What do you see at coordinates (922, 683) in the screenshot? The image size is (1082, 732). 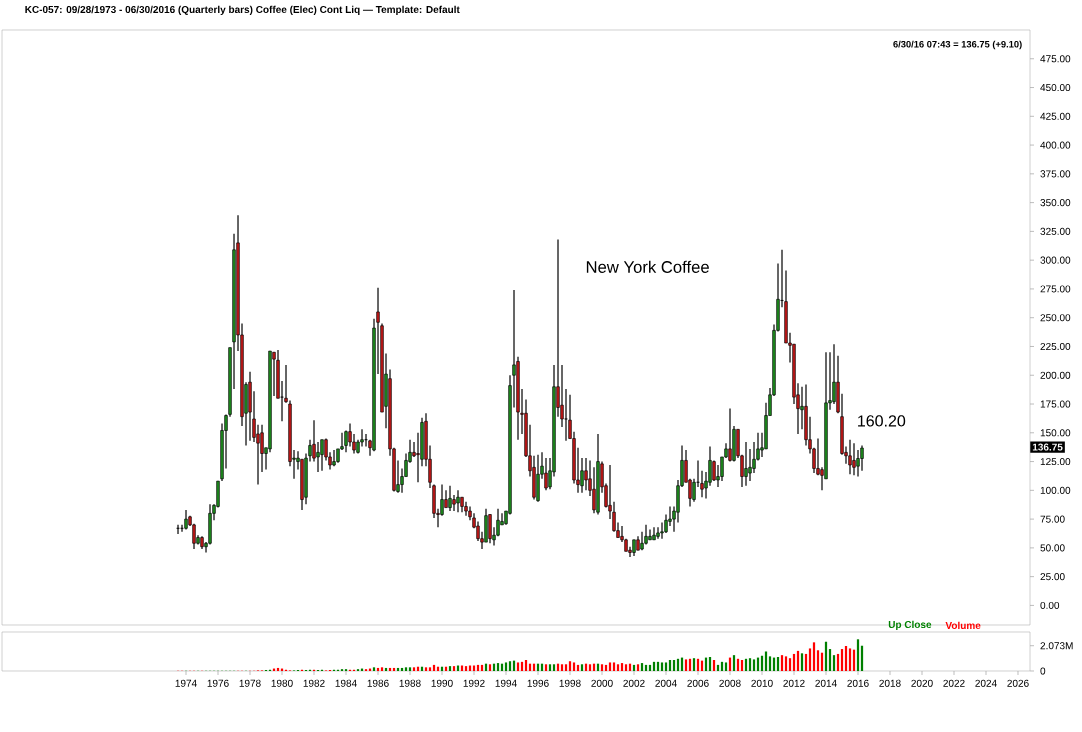 I see `x-tick-label: 2020` at bounding box center [922, 683].